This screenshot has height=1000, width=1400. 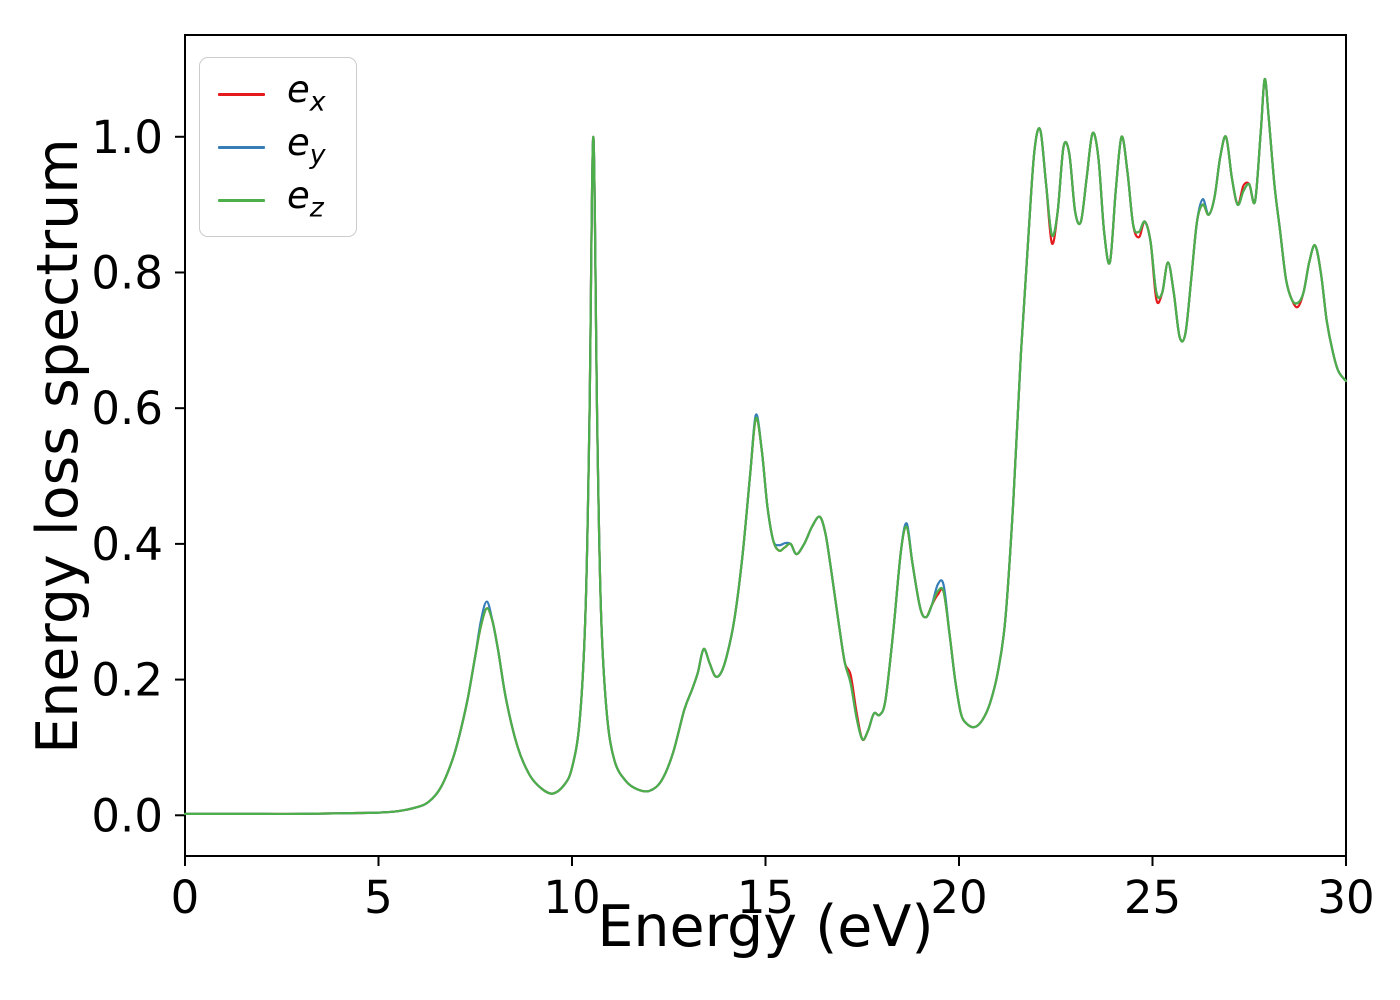 What do you see at coordinates (272, 146) in the screenshot?
I see `legend-entry-ey: ey` at bounding box center [272, 146].